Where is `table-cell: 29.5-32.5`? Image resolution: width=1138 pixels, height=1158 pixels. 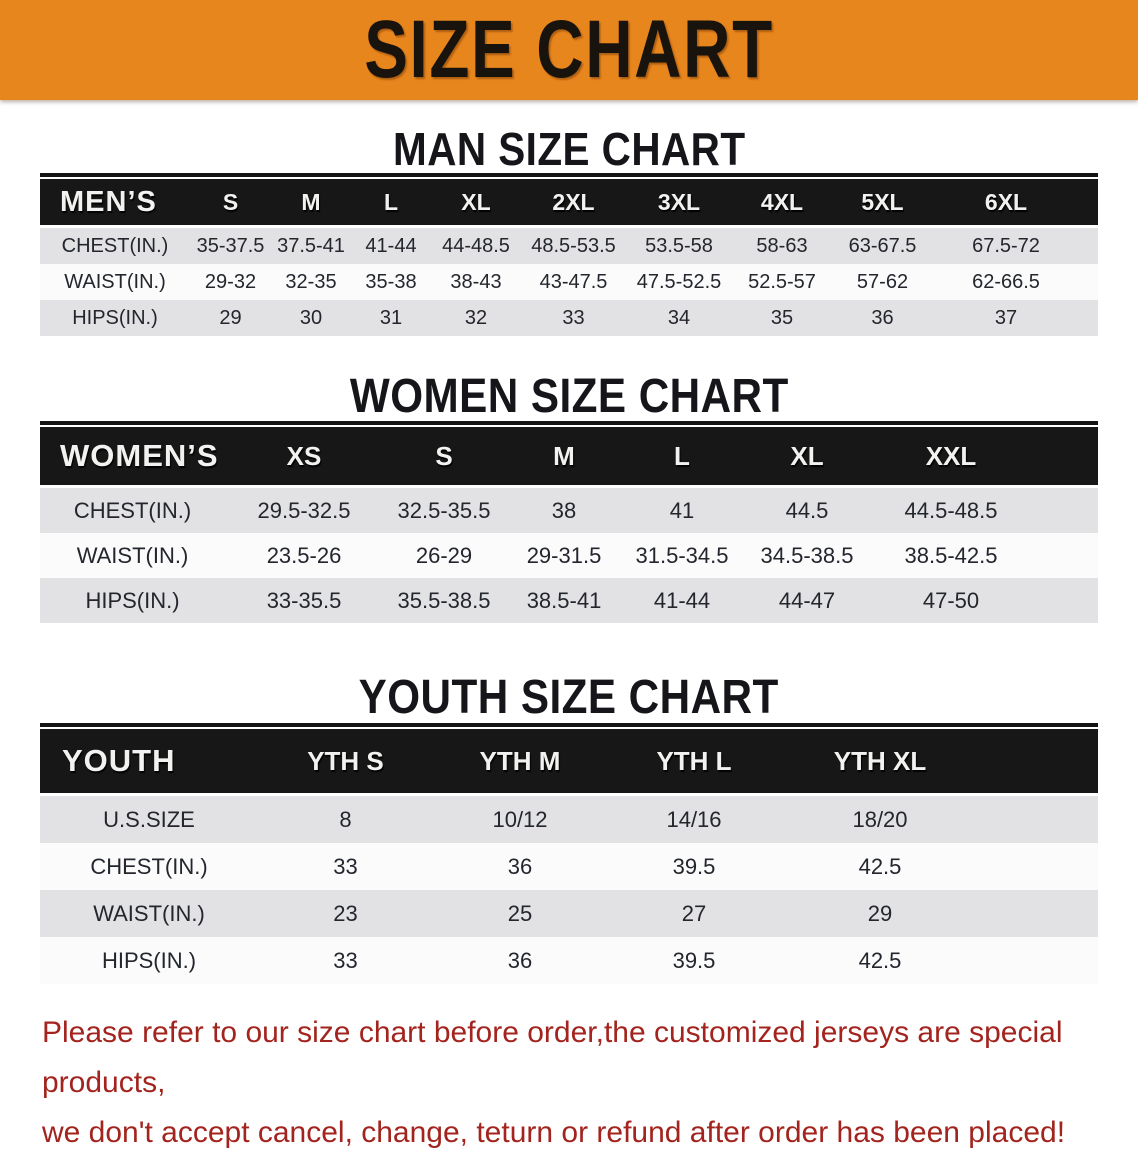 table-cell: 29.5-32.5 is located at coordinates (304, 510).